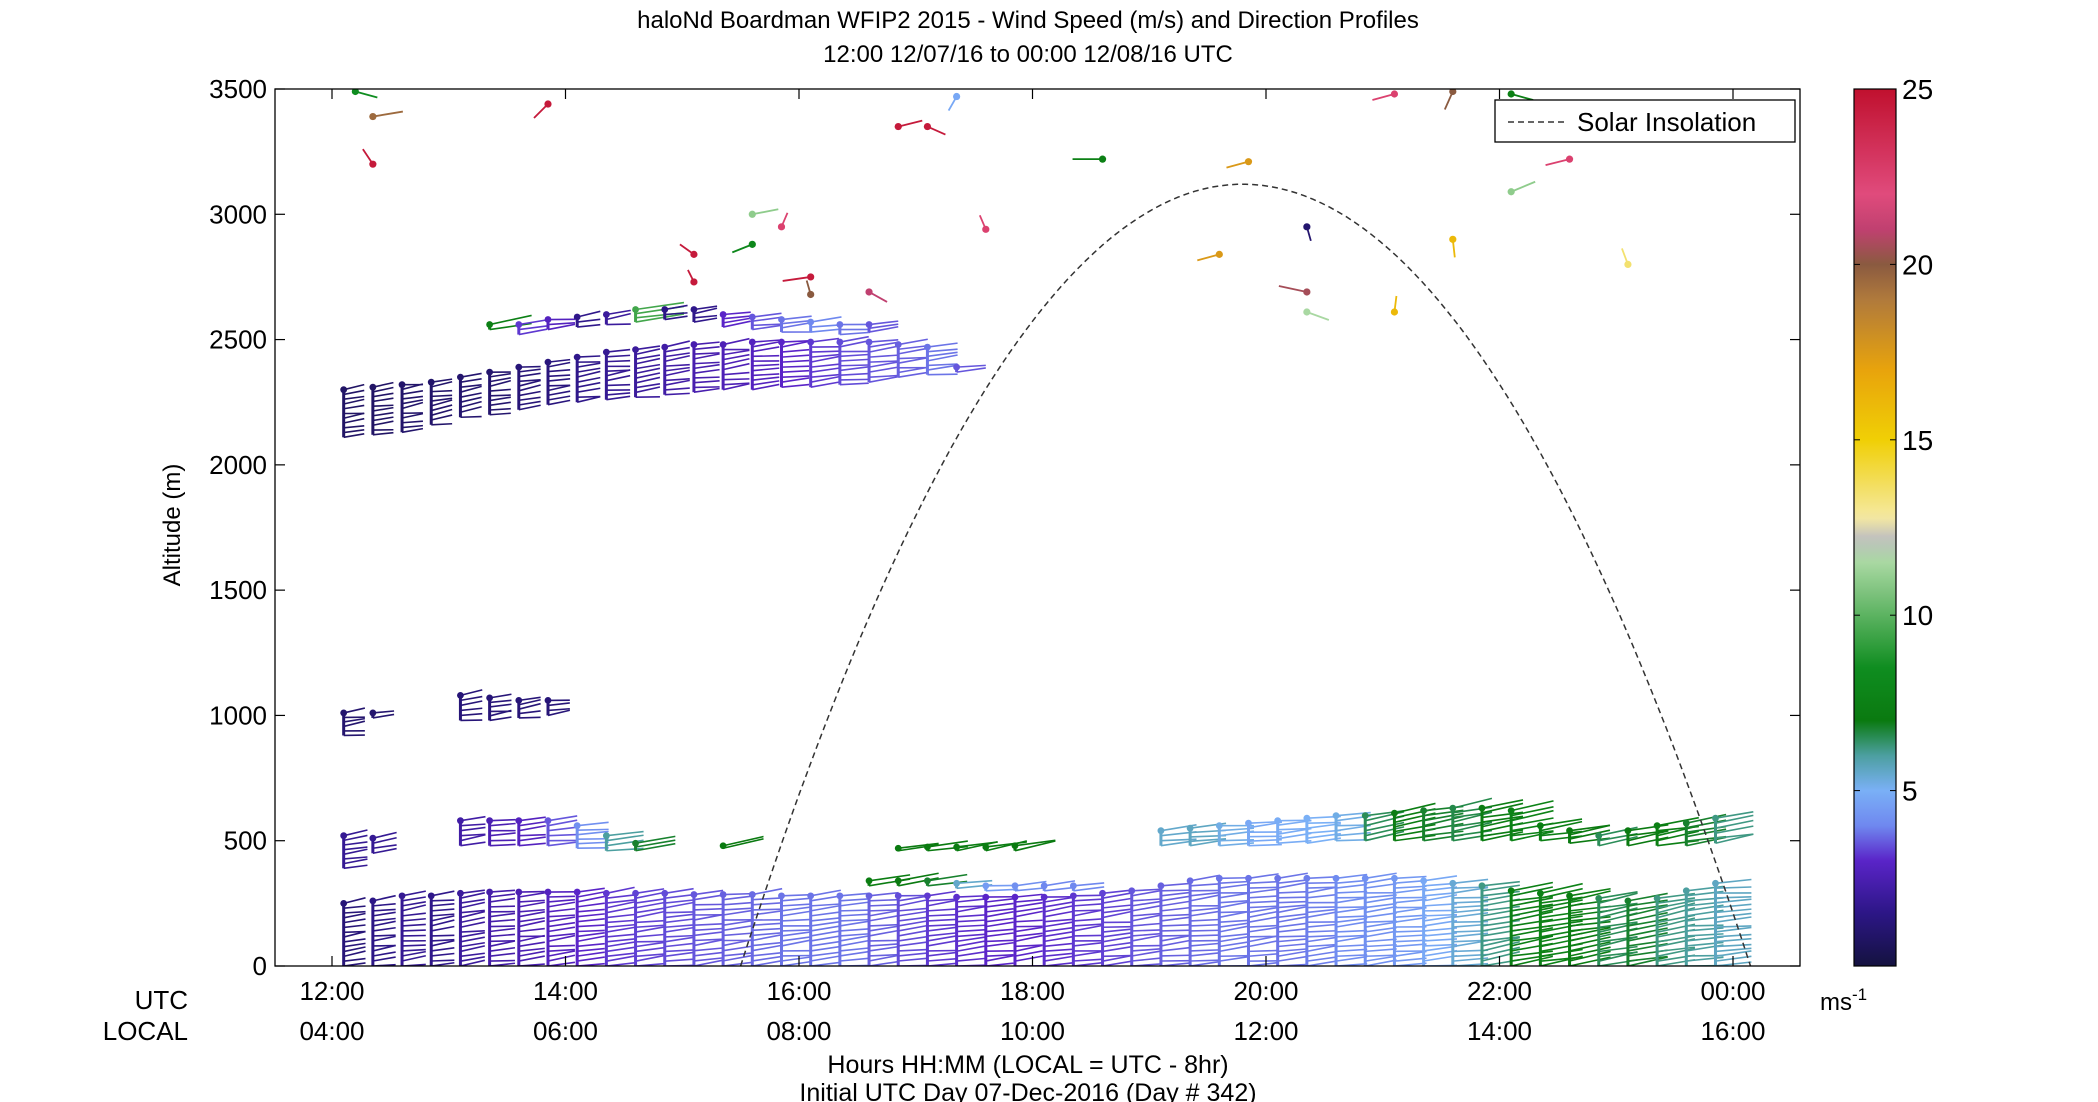  I want to click on local-row-label: LOCAL, so click(145, 1031).